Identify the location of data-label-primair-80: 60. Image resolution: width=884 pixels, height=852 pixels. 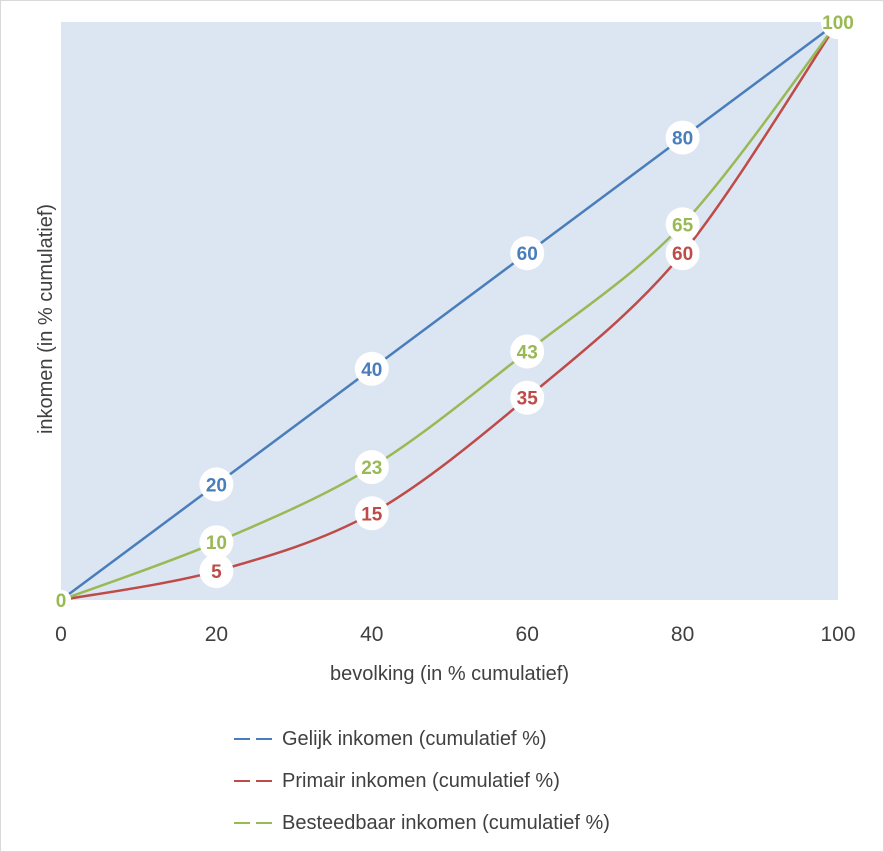
(682, 253).